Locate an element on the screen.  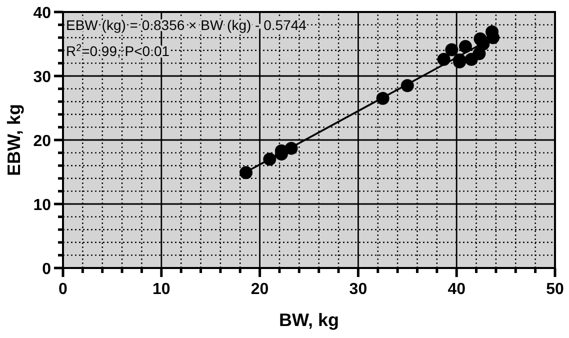
y-tick-label: 10 is located at coordinates (42, 205).